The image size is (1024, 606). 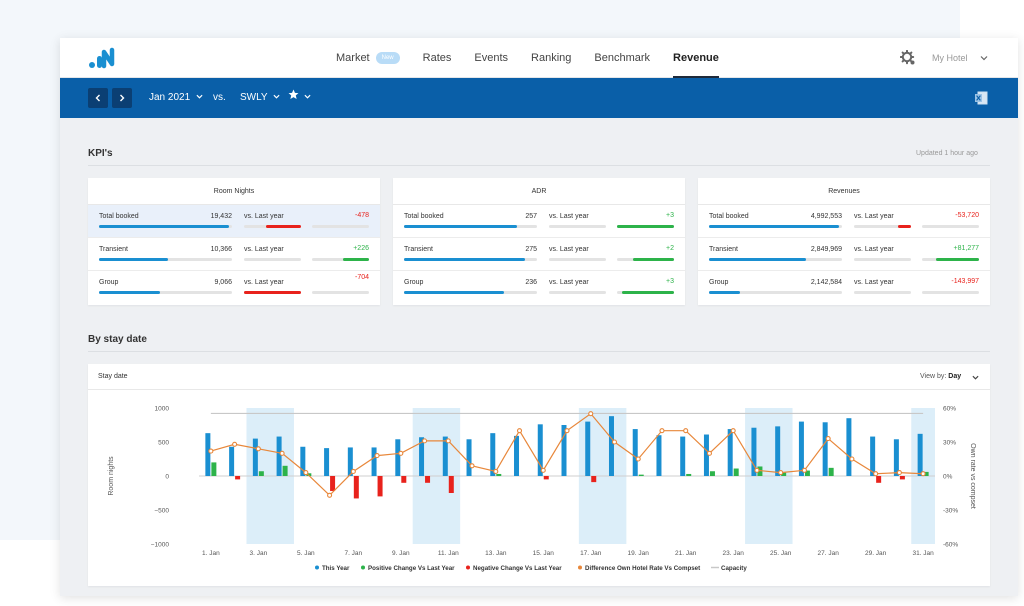 I want to click on y-tick-label: −500, so click(x=161, y=511).